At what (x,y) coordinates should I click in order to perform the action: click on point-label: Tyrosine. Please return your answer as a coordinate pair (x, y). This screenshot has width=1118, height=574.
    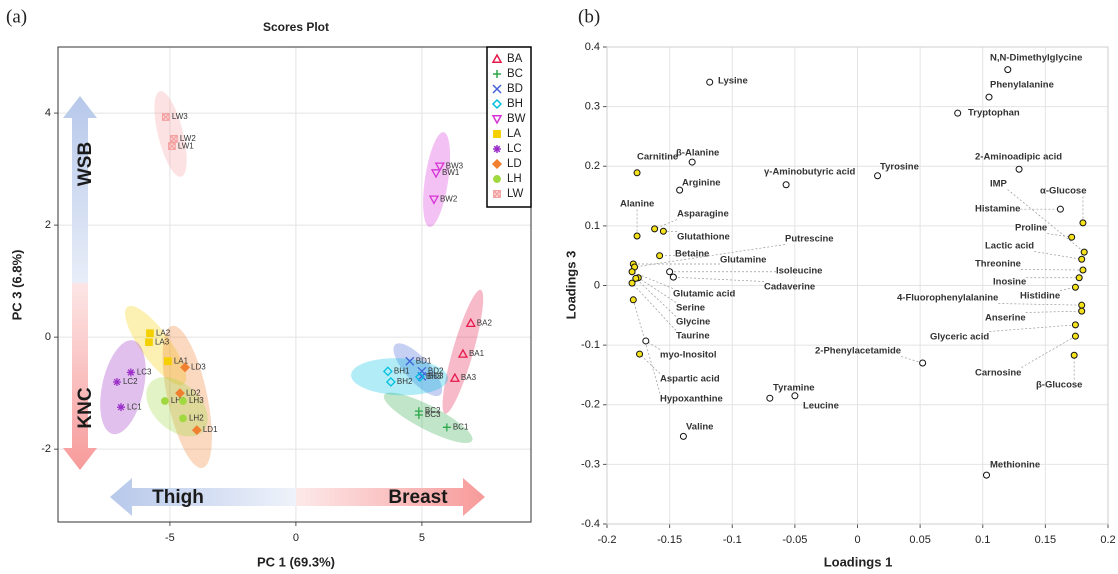
    Looking at the image, I should click on (899, 167).